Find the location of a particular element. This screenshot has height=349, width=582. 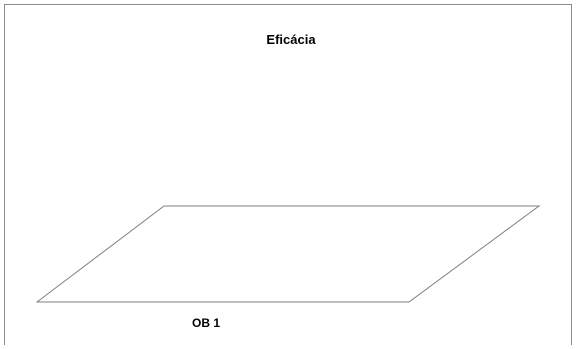

category-label: OB 1 is located at coordinates (206, 323).